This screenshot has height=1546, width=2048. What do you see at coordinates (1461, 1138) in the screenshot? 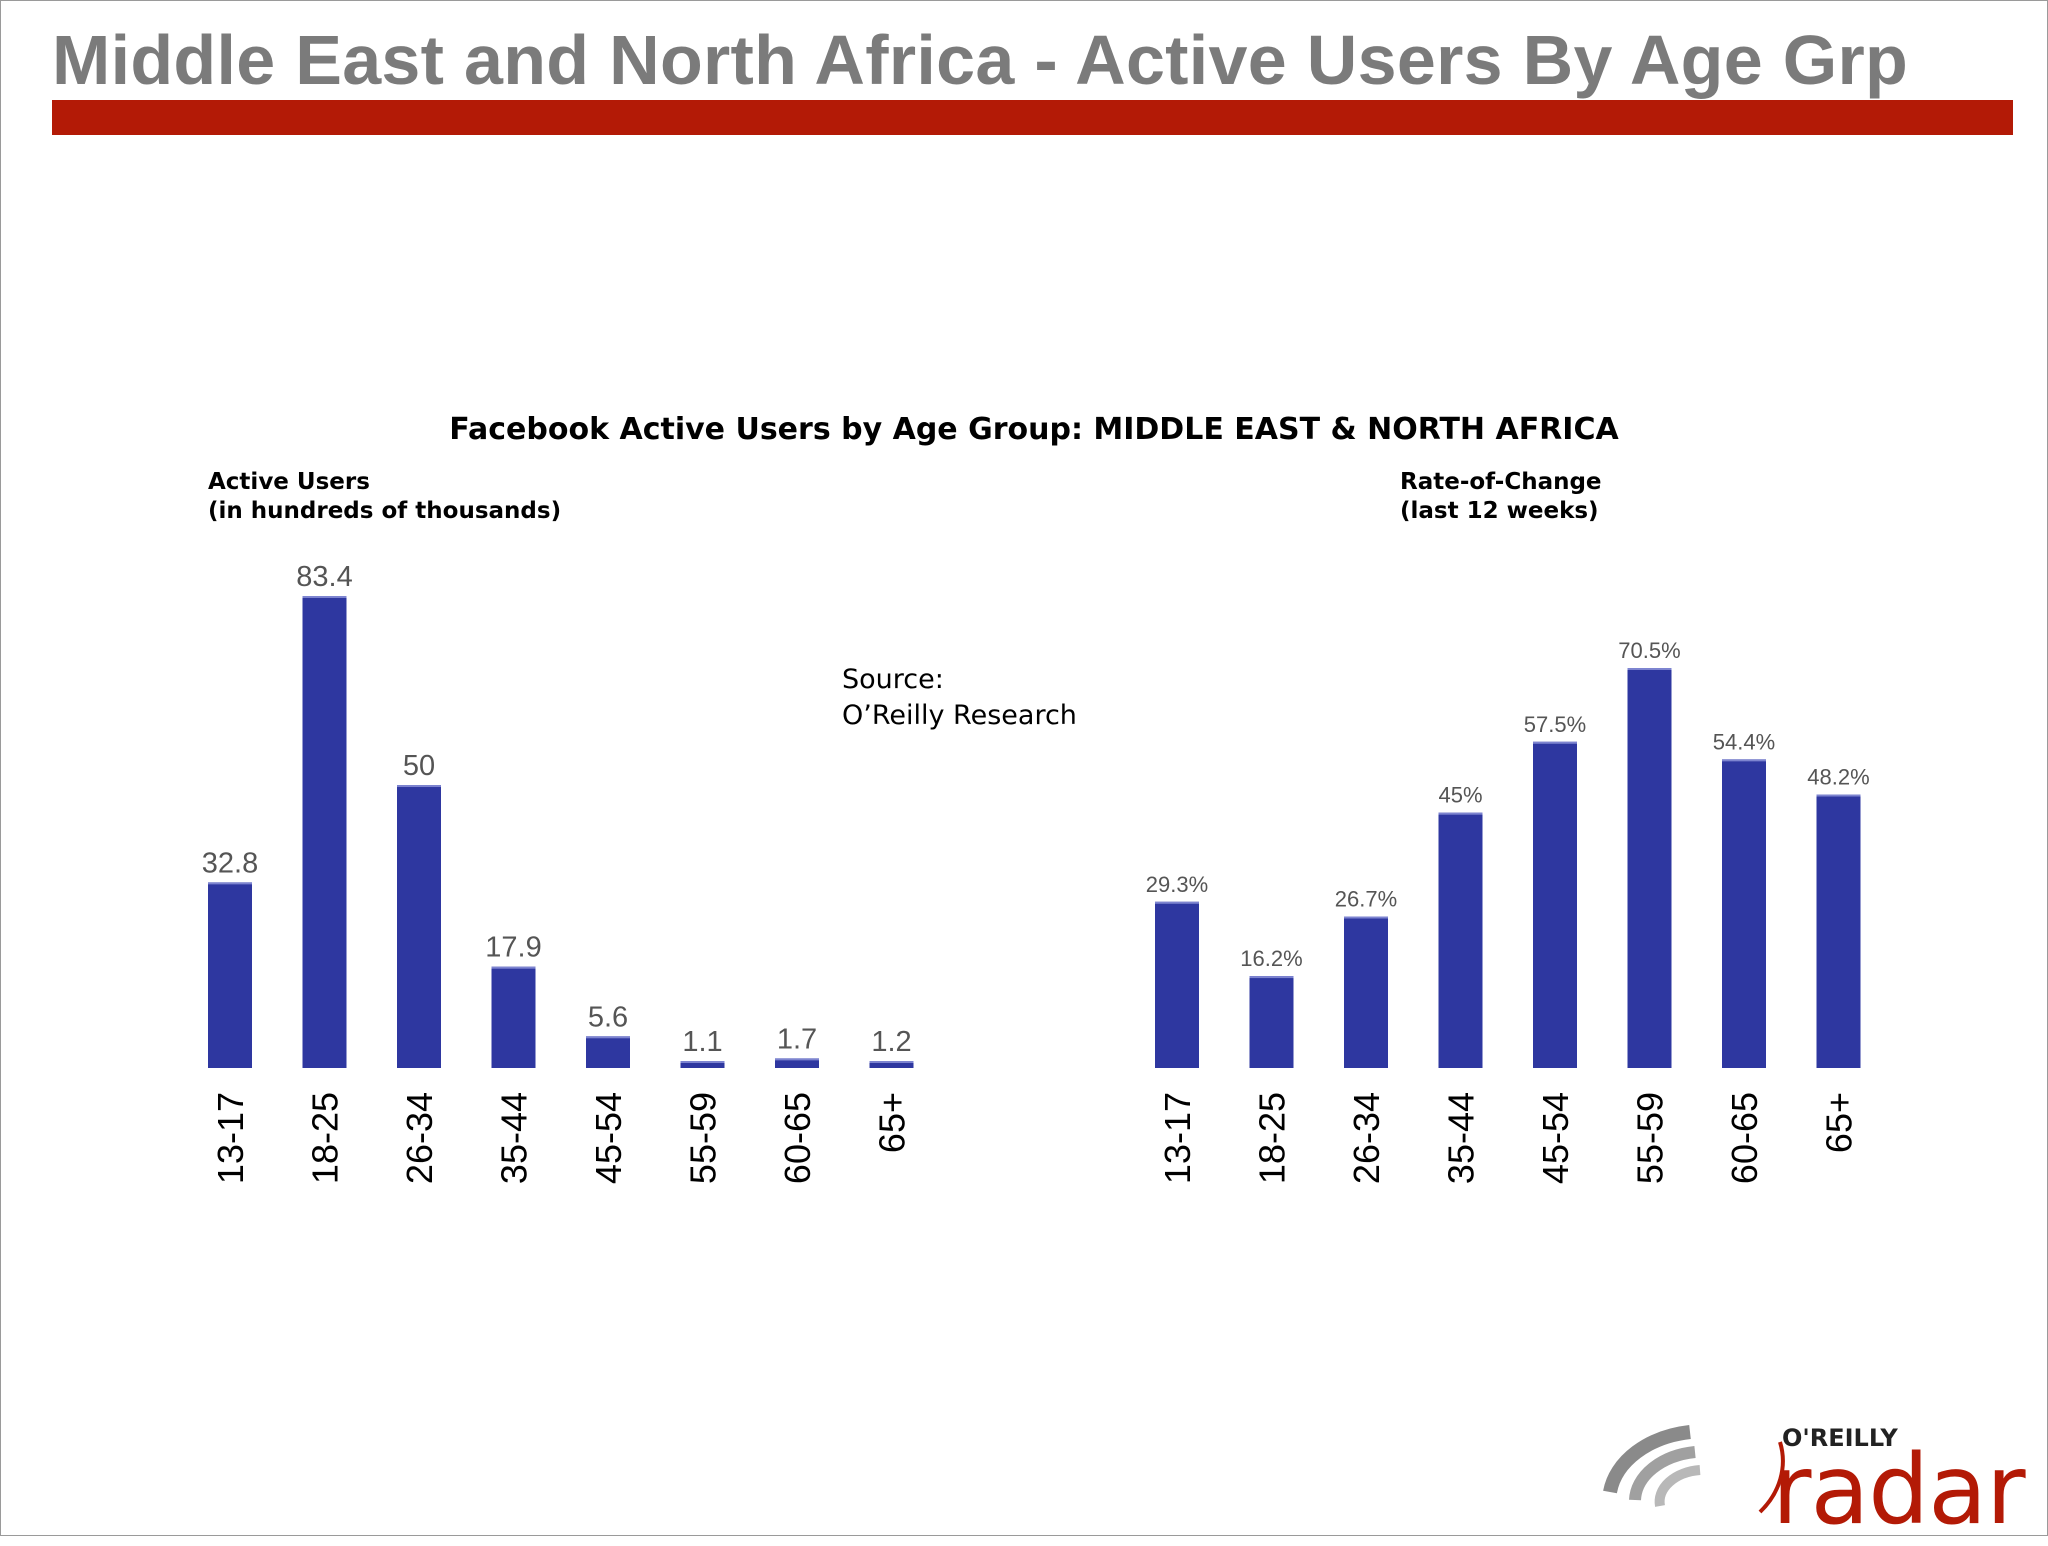
I see `right-category-label: 35-44` at bounding box center [1461, 1138].